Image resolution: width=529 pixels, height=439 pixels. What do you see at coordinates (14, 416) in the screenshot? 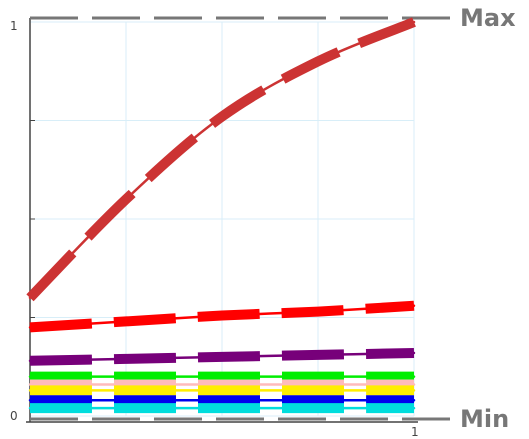
I see `y-tick-label: 0` at bounding box center [14, 416].